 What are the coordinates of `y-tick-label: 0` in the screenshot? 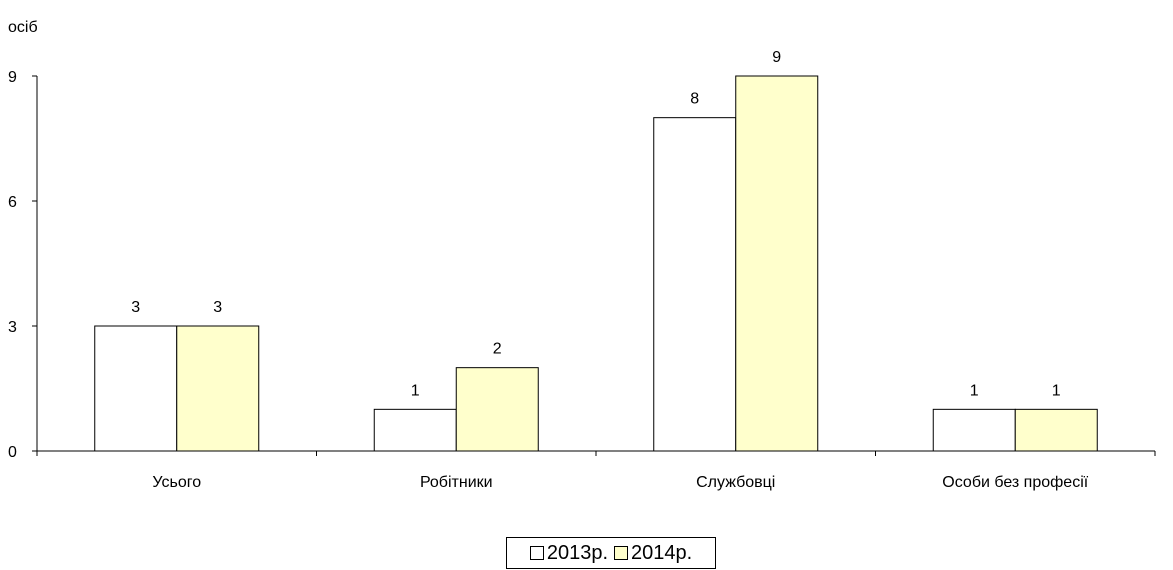 It's located at (12, 452).